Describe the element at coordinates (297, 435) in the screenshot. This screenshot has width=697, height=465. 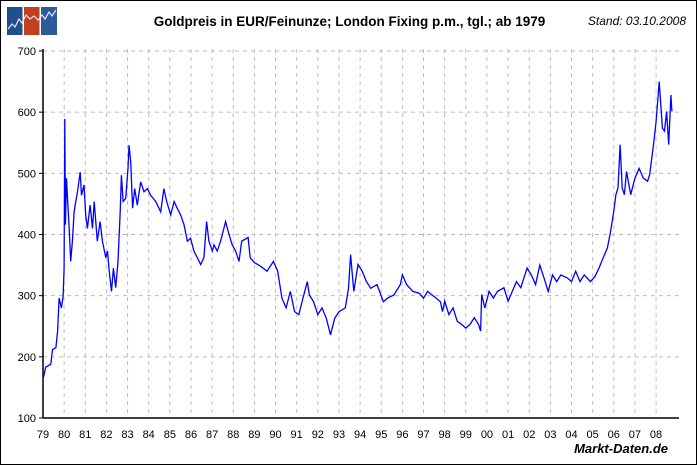
I see `x-tick-label: 91` at that location.